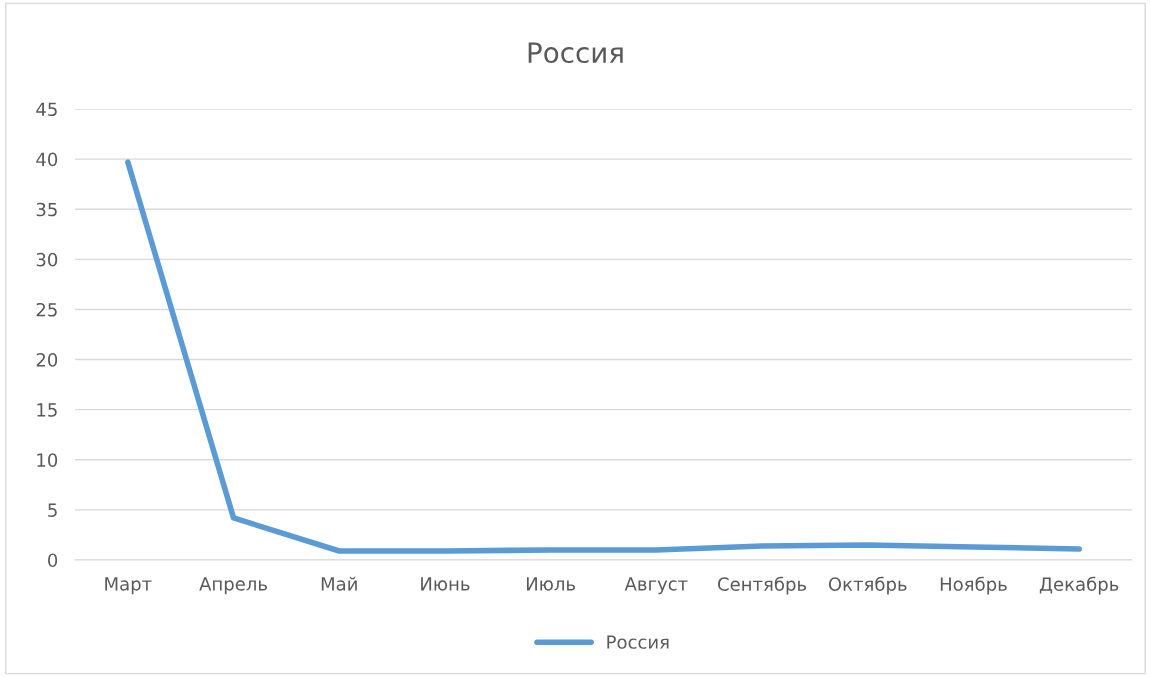  What do you see at coordinates (47, 360) in the screenshot?
I see `y-tick-label: 20` at bounding box center [47, 360].